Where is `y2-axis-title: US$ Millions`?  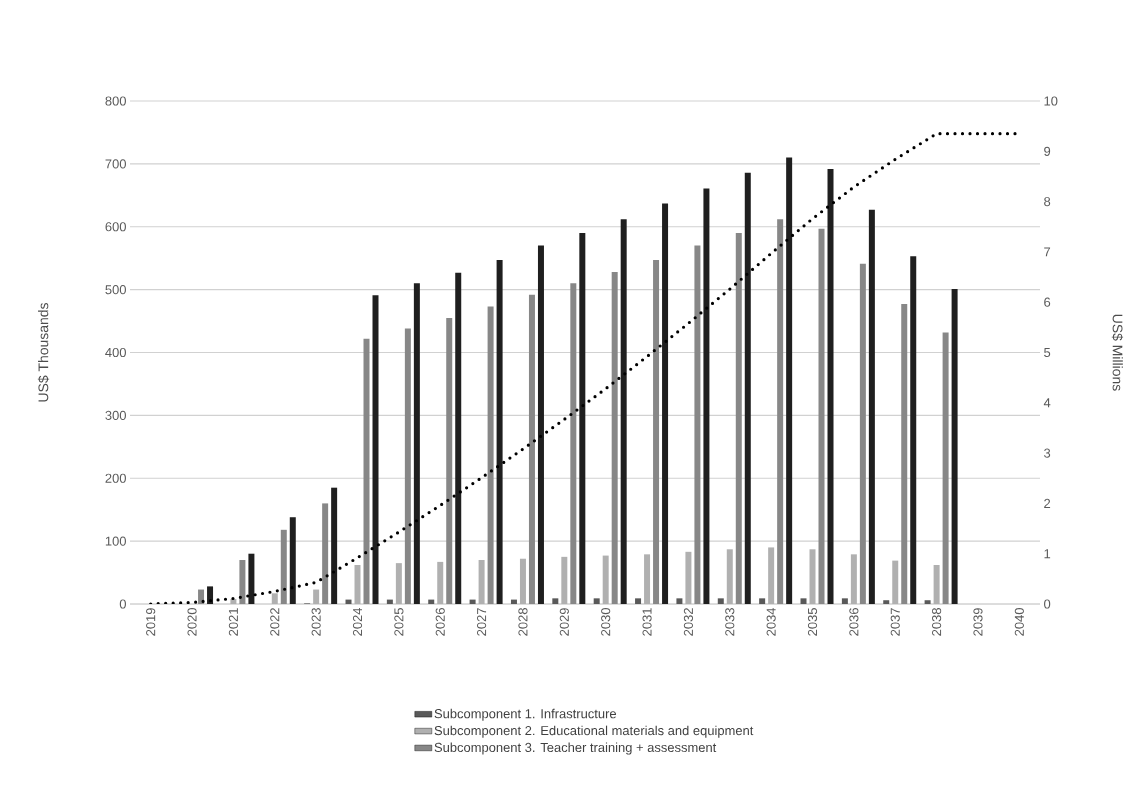 y2-axis-title: US$ Millions is located at coordinates (1117, 352).